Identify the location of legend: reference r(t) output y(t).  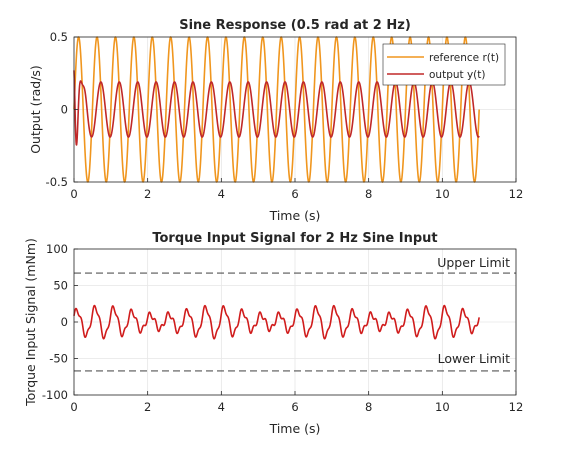
(444, 64).